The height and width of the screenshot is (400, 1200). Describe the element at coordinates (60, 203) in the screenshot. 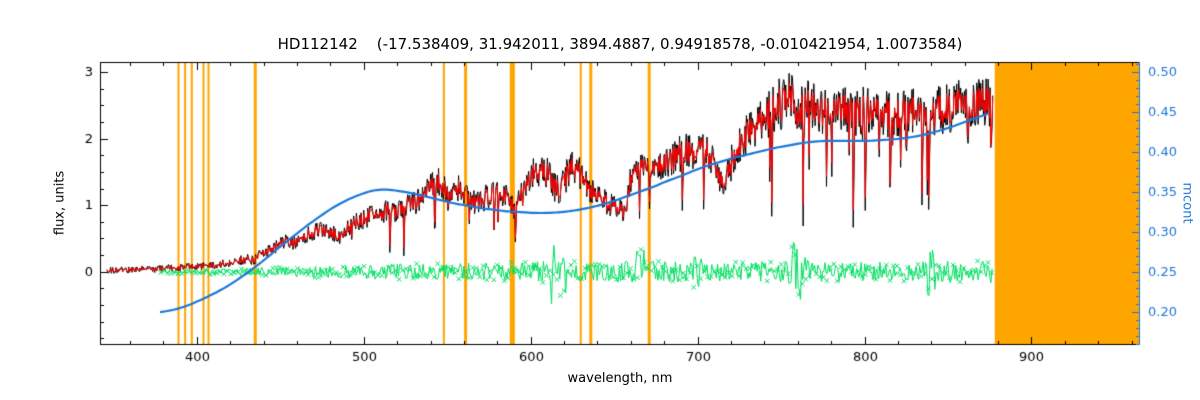

I see `y-axis-label-left: flux, units` at that location.